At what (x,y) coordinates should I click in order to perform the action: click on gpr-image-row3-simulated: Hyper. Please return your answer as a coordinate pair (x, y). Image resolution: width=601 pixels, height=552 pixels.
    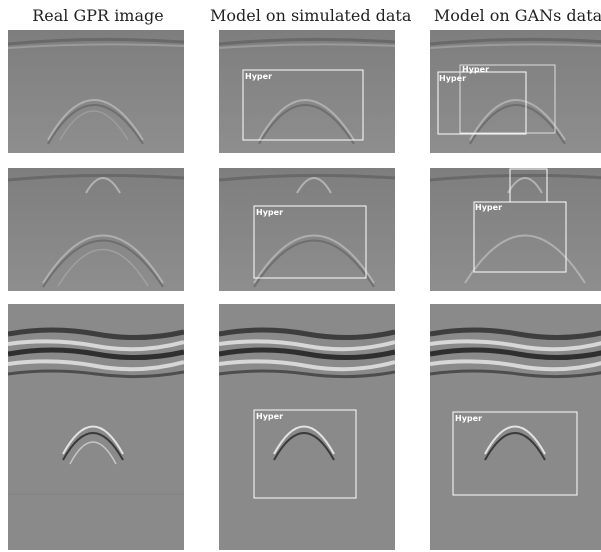
    Looking at the image, I should click on (307, 427).